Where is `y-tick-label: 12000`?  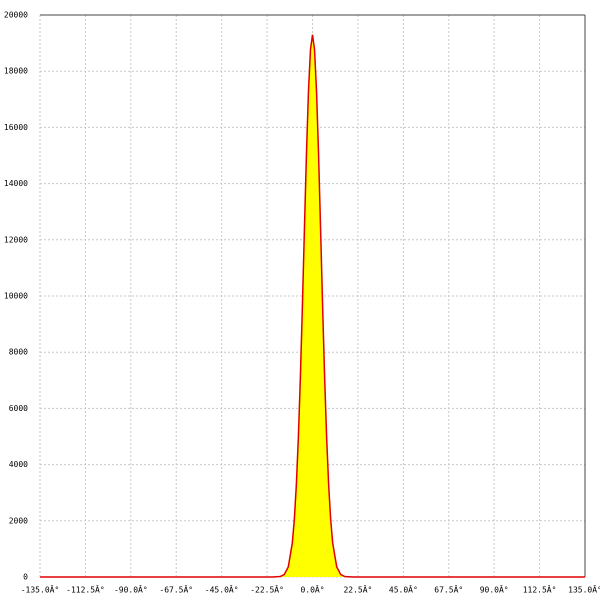
y-tick-label: 12000 is located at coordinates (16, 239).